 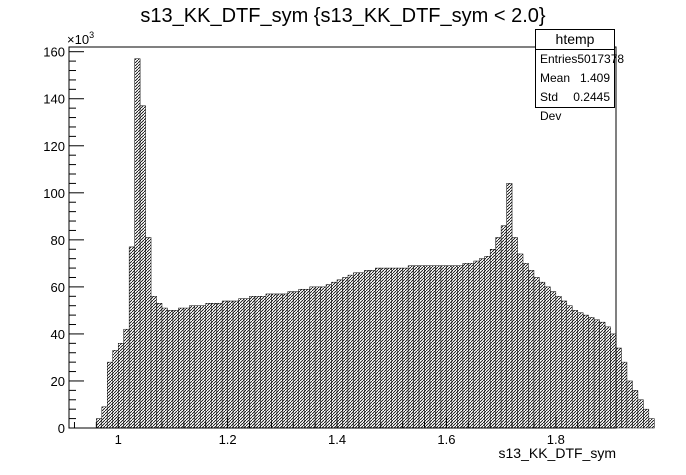 I want to click on stats-value: 1.409, so click(x=594, y=78).